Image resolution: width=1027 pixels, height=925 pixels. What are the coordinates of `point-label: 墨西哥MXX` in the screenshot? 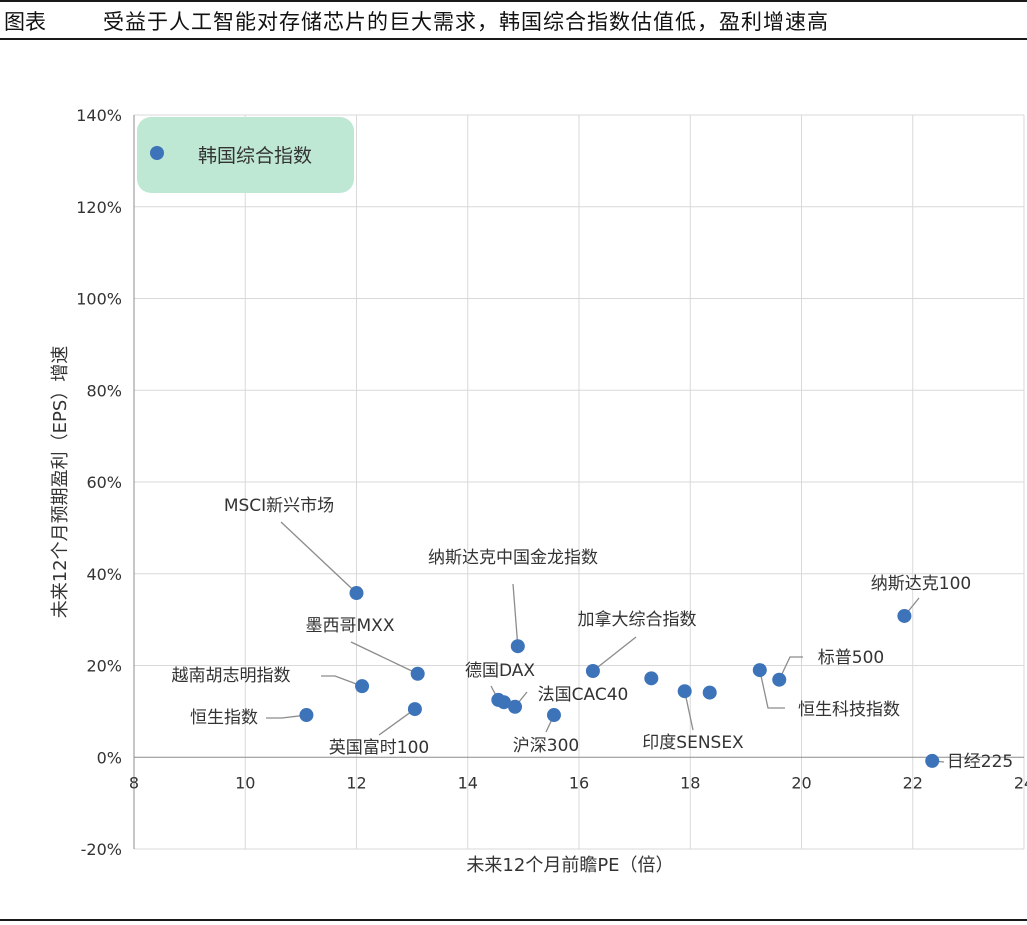 It's located at (350, 626).